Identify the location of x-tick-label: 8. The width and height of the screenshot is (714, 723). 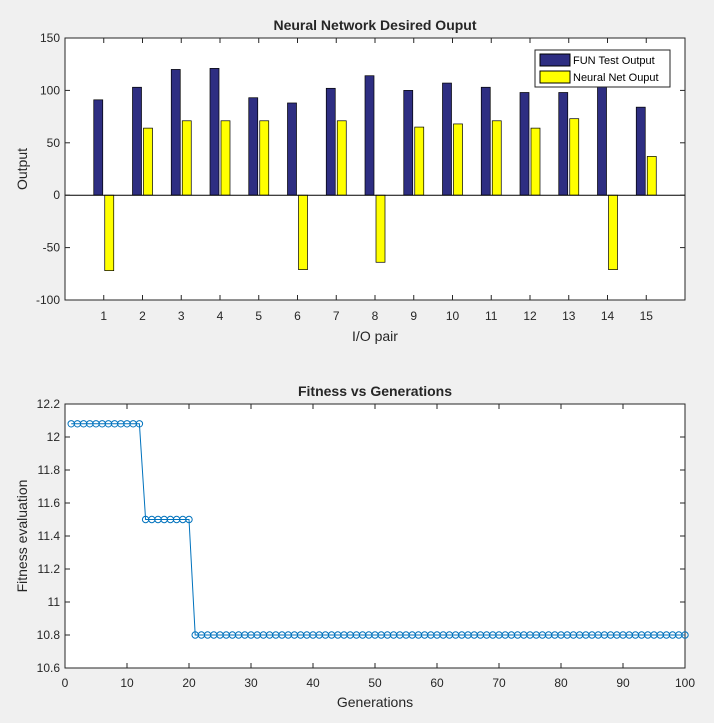
(375, 316).